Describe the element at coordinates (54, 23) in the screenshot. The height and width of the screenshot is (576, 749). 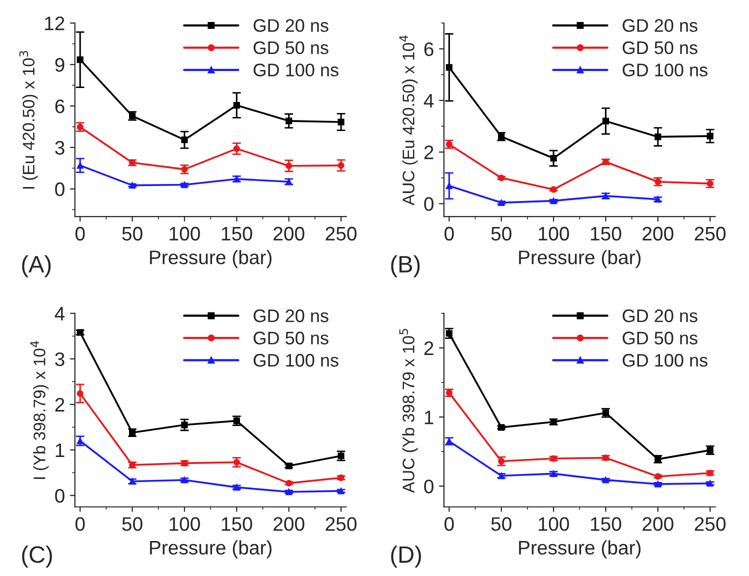
I see `y-tick-label: 12` at that location.